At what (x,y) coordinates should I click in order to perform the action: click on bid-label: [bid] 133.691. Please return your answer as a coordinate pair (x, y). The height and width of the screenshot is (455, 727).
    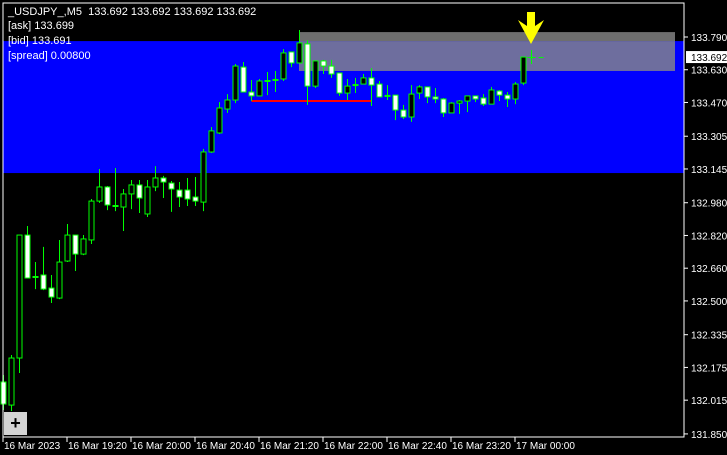
    Looking at the image, I should click on (40, 41).